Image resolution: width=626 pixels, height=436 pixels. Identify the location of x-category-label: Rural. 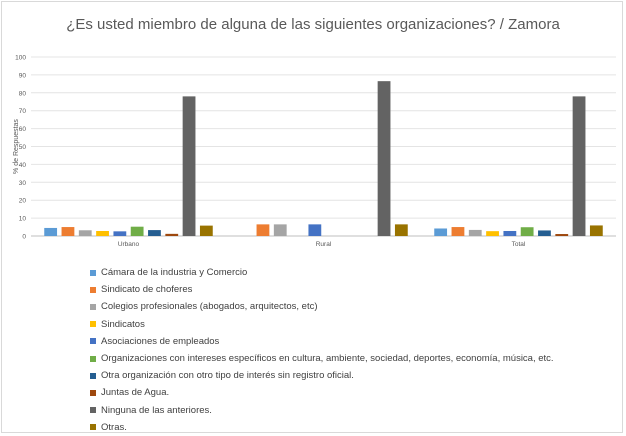
(324, 244).